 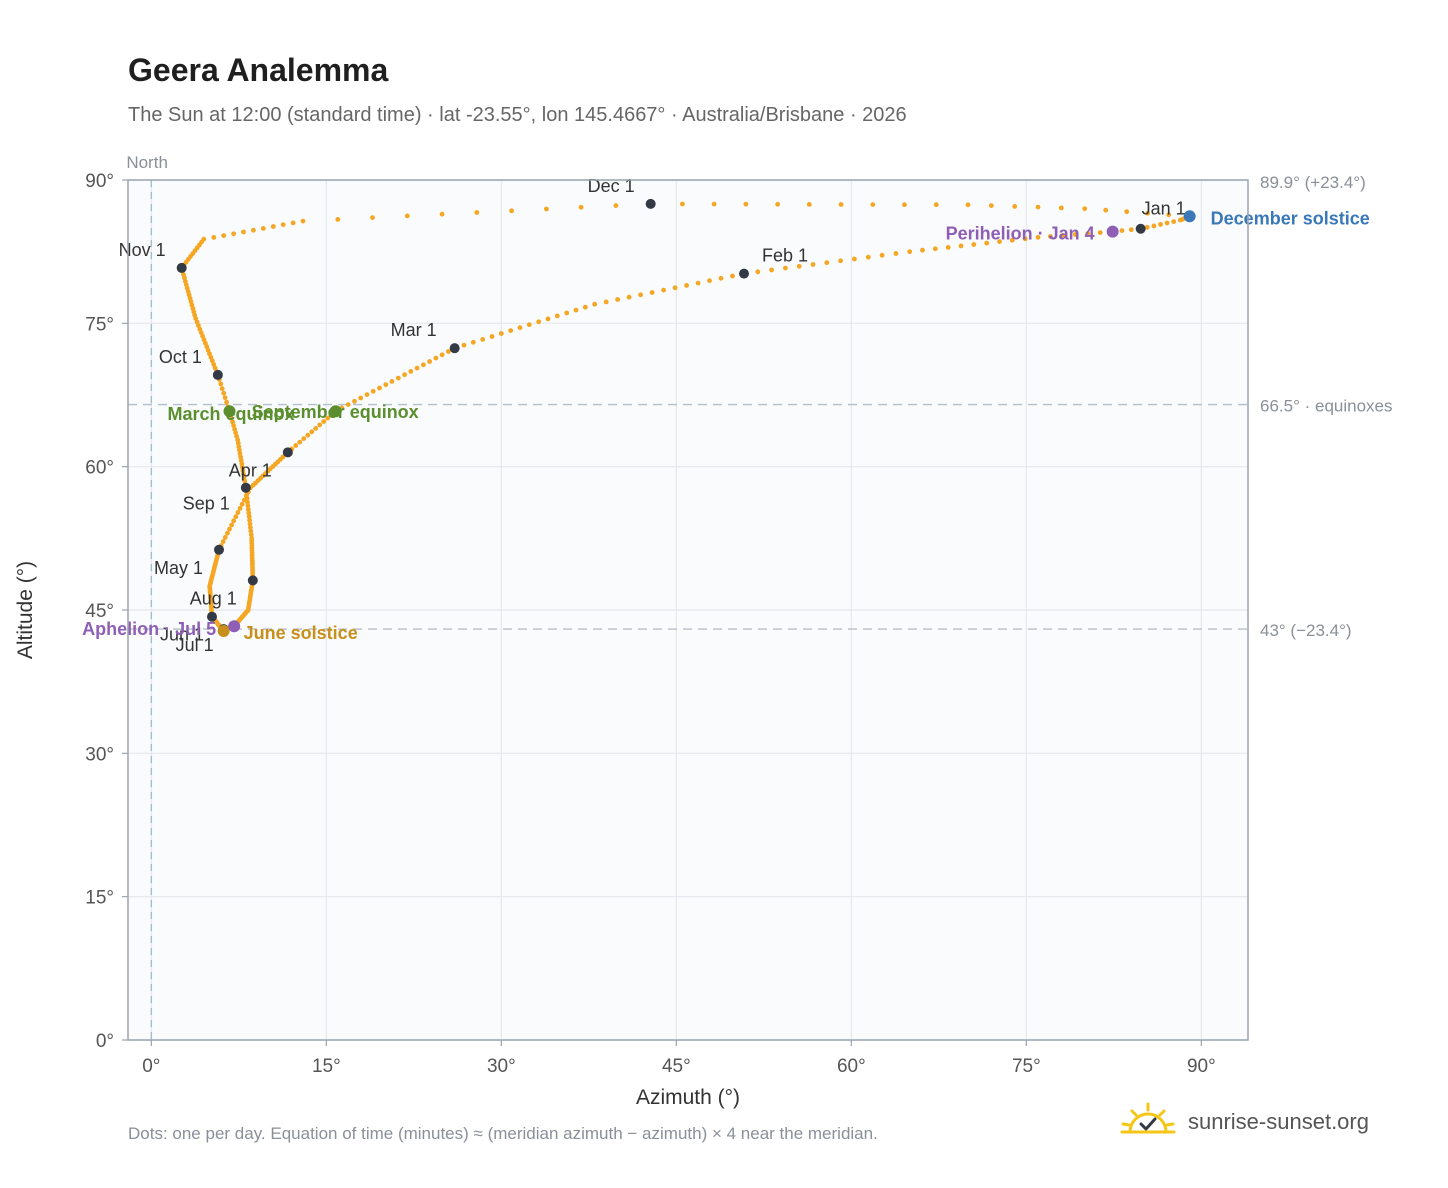 I want to click on month-label: Aug 1, so click(x=213, y=598).